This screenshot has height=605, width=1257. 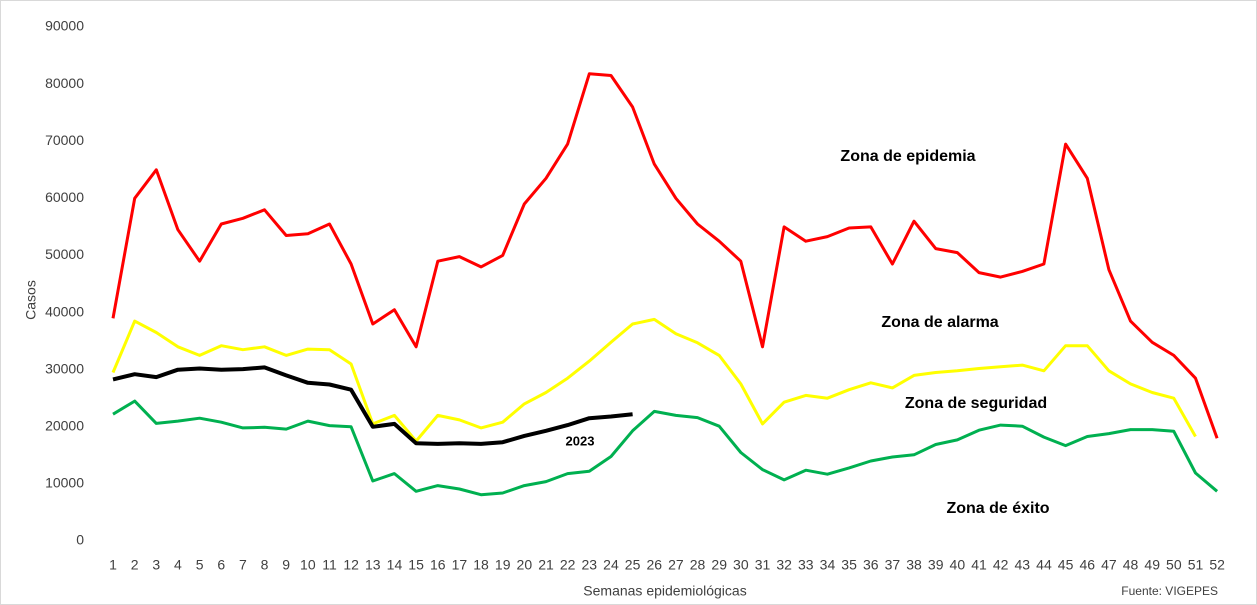 I want to click on x-tick-label: 38, so click(x=914, y=565).